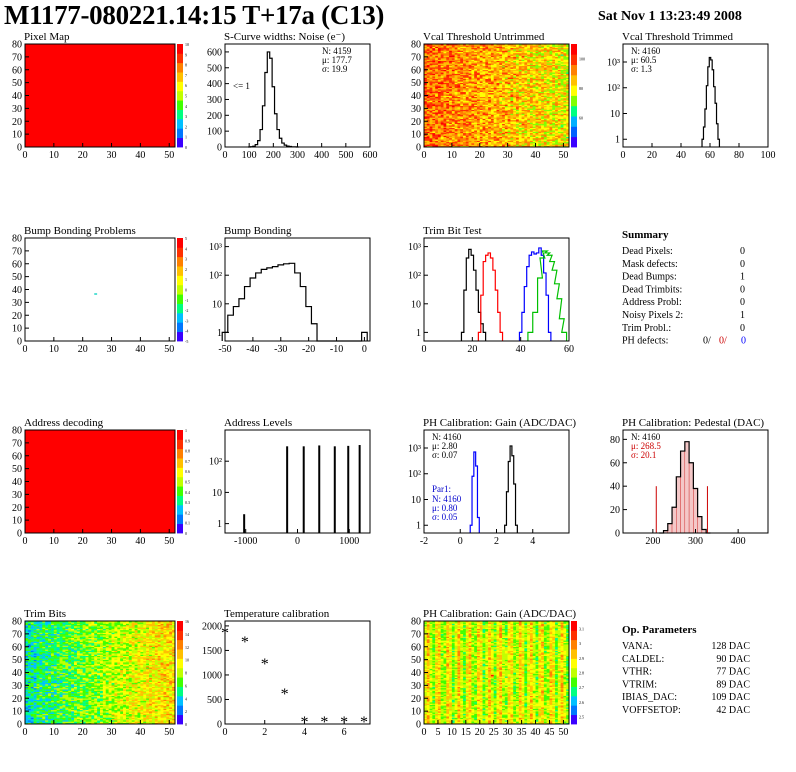  What do you see at coordinates (214, 52) in the screenshot?
I see `y-tick-label: 600` at bounding box center [214, 52].